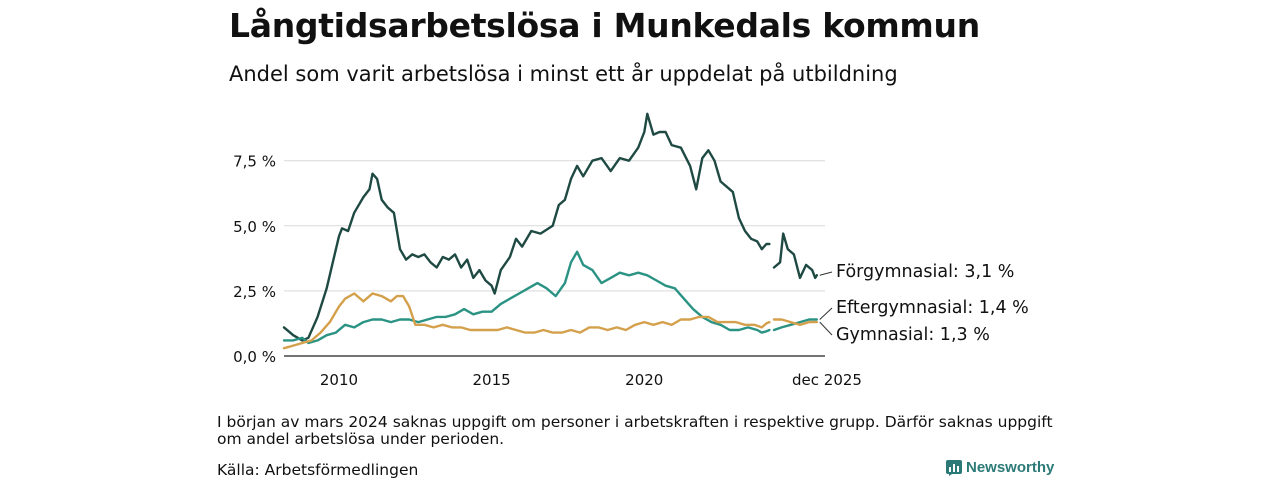 The height and width of the screenshot is (480, 1280). I want to click on series-label-eftergymnasial: Eftergymnasial: 1,4 %, so click(932, 308).